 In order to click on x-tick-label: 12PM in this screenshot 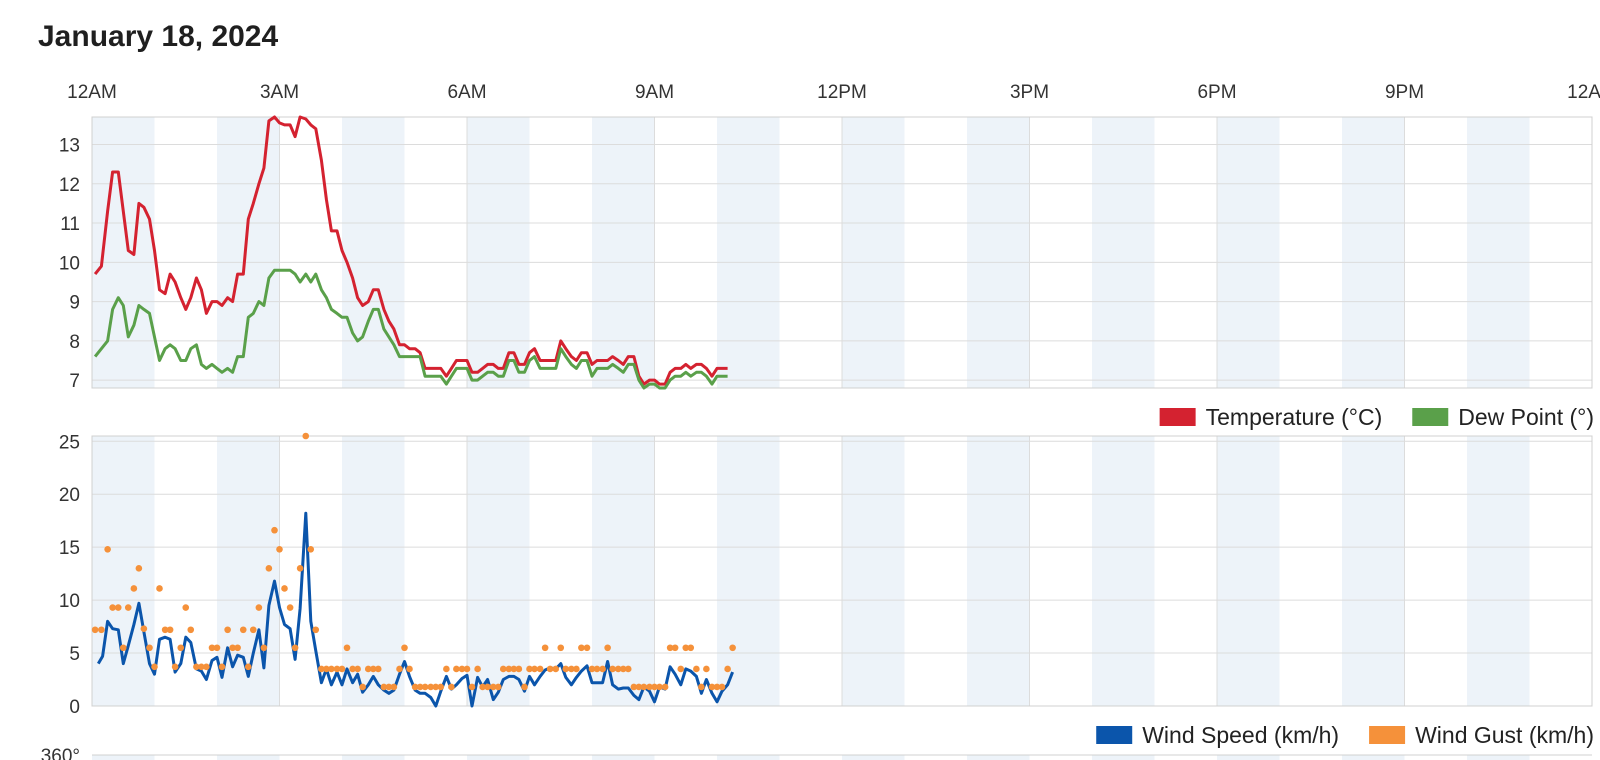, I will do `click(842, 92)`.